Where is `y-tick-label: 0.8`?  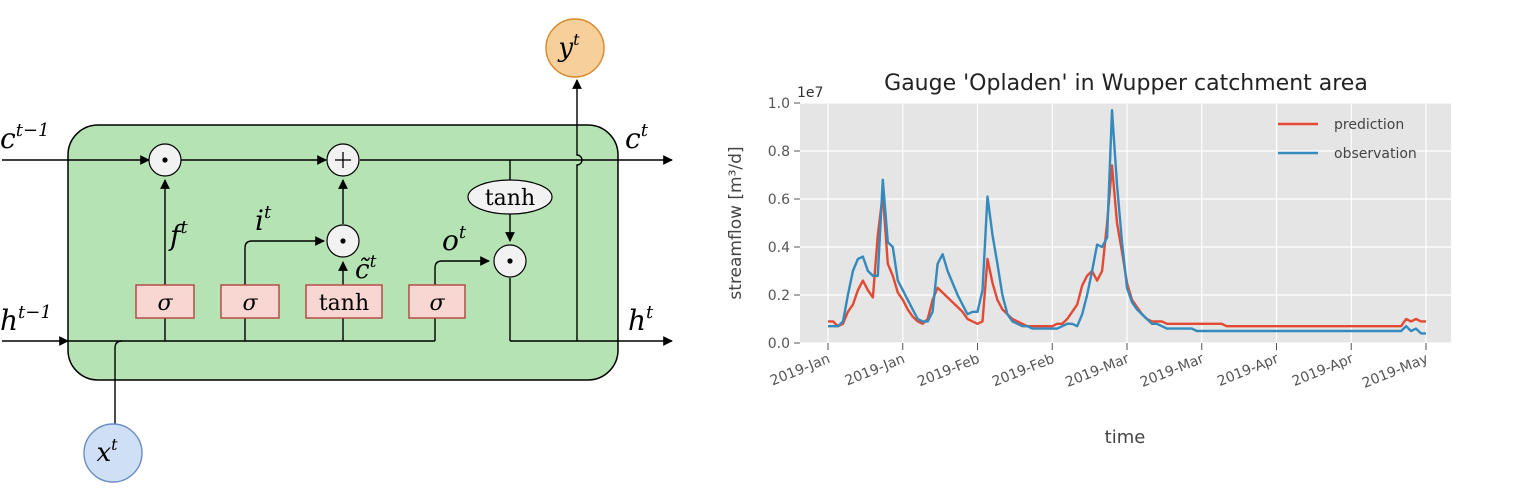
y-tick-label: 0.8 is located at coordinates (779, 152).